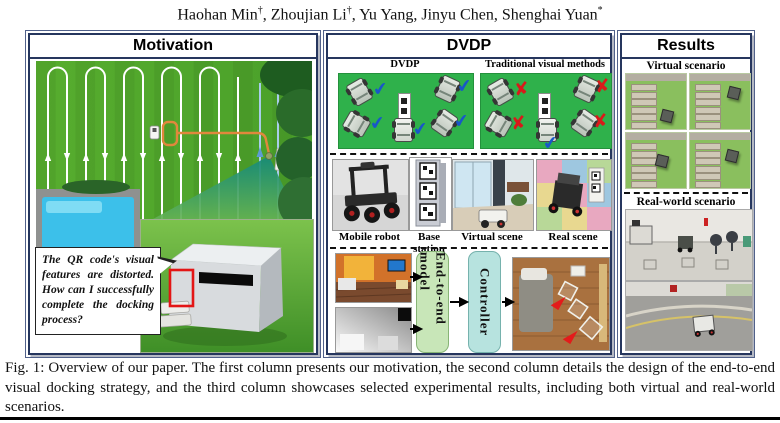  I want to click on real-scene-label: Real scene, so click(573, 237).